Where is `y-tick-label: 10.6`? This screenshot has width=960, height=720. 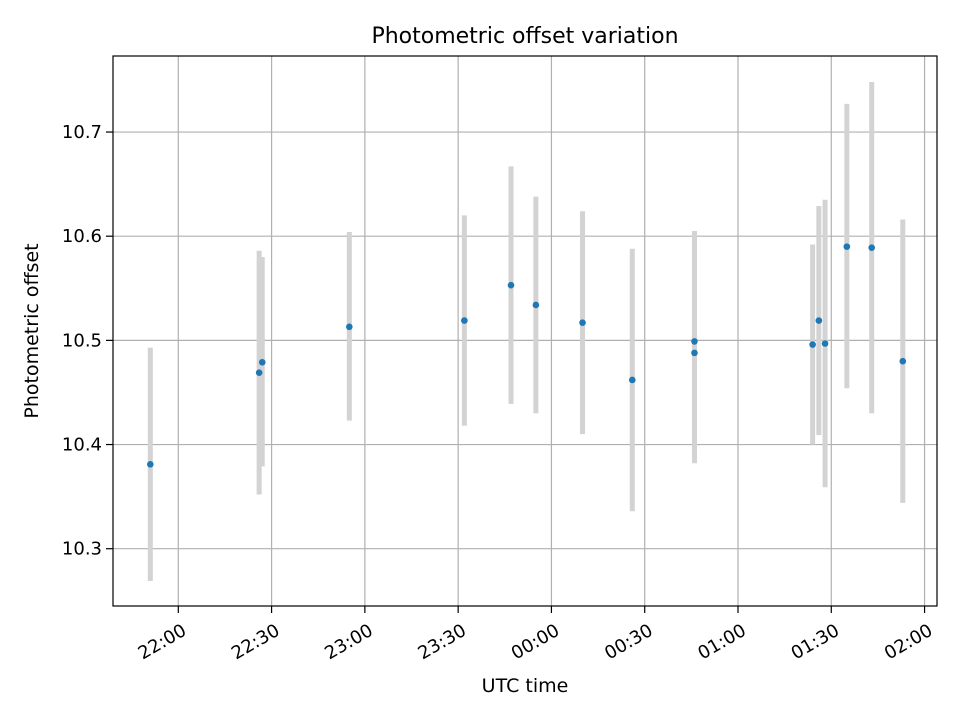
y-tick-label: 10.6 is located at coordinates (82, 236).